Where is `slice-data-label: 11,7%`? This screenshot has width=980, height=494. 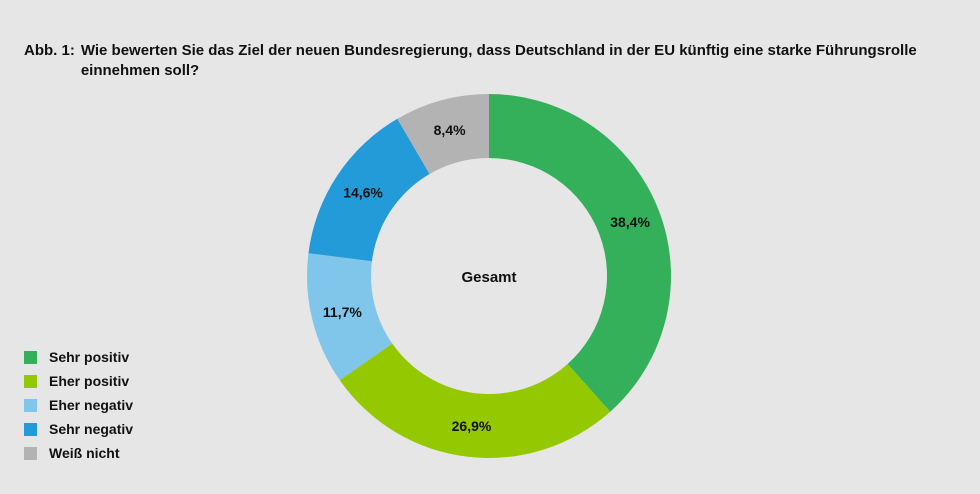 slice-data-label: 11,7% is located at coordinates (342, 312).